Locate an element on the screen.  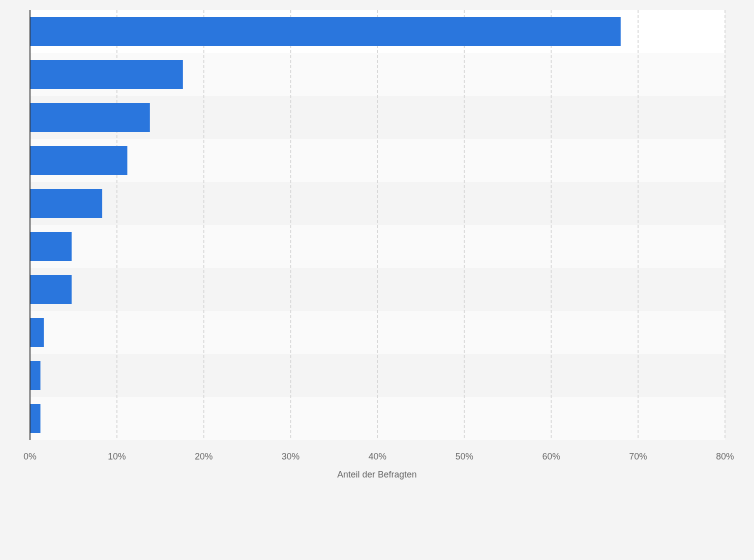
x-tick-label: 50% is located at coordinates (464, 456).